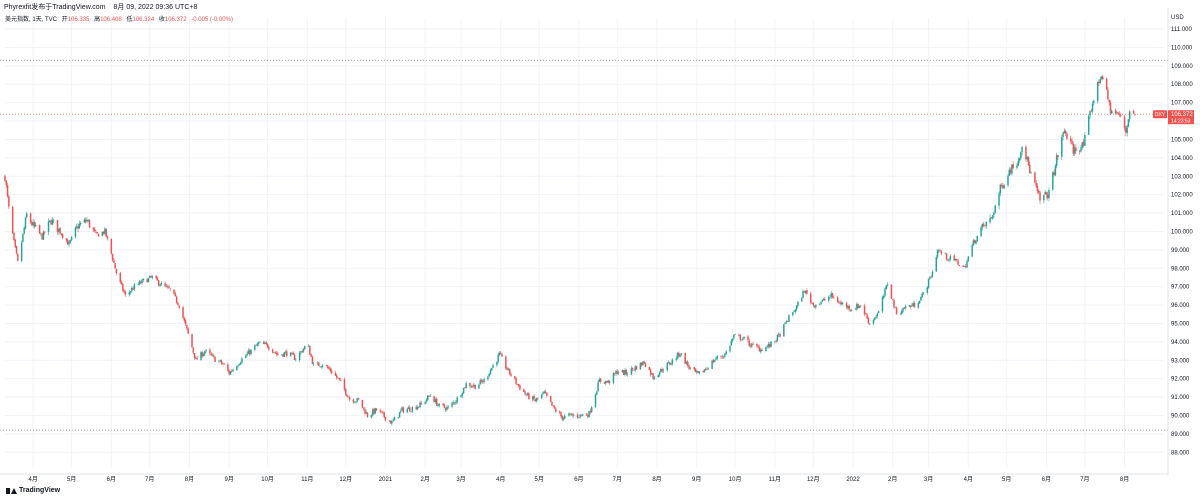 The image size is (1200, 503). Describe the element at coordinates (1181, 122) in the screenshot. I see `countdown-label: 14:23:53` at that location.